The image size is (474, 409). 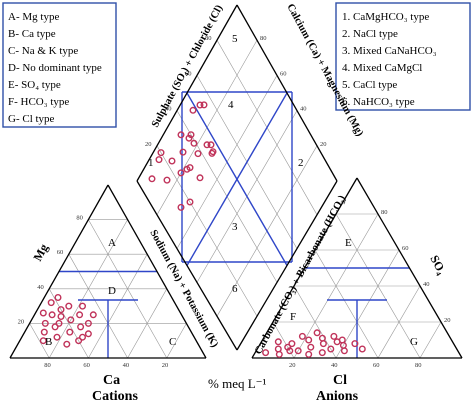 I want to click on hydro-legend-item-b: B- Ca type, so click(x=32, y=34).